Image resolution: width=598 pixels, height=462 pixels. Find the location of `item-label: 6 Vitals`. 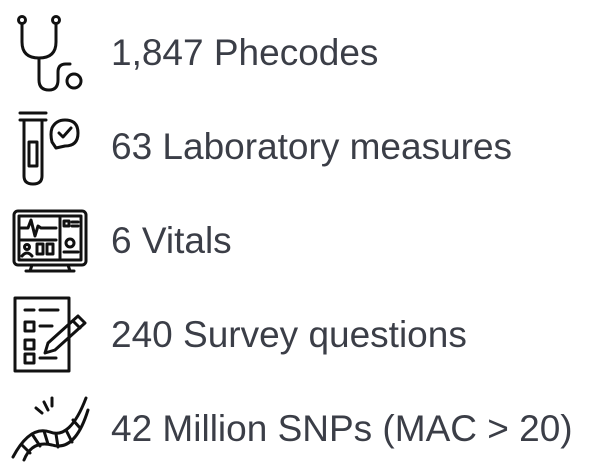

item-label: 6 Vitals is located at coordinates (171, 240).